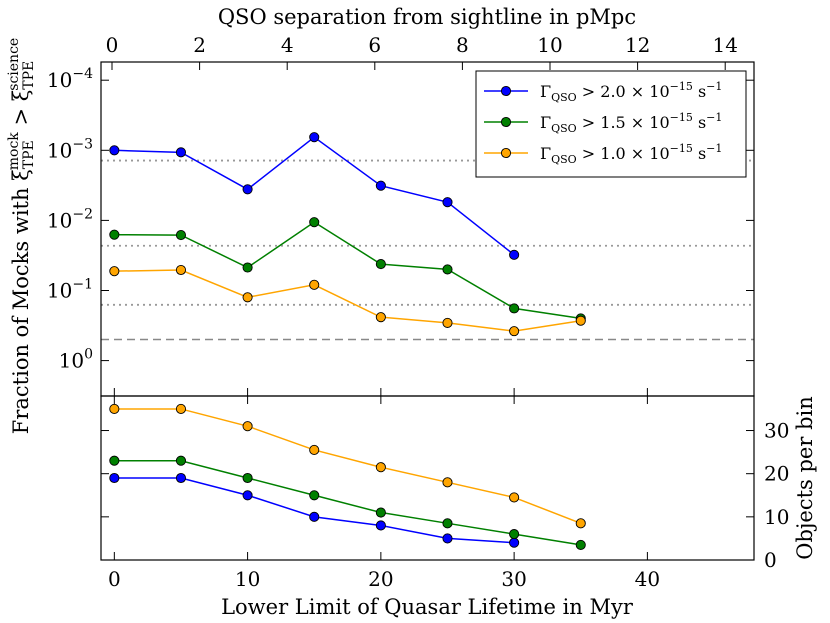  Describe the element at coordinates (805, 478) in the screenshot. I see `right-y-axis-label: Objects per bin` at that location.